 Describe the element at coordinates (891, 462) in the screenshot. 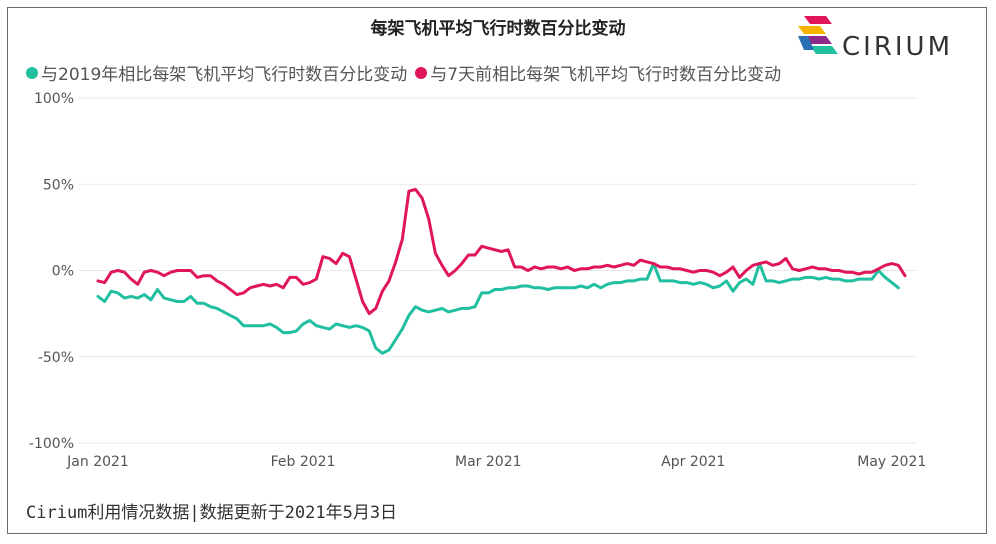

I see `x-tick-label: May 2021` at that location.